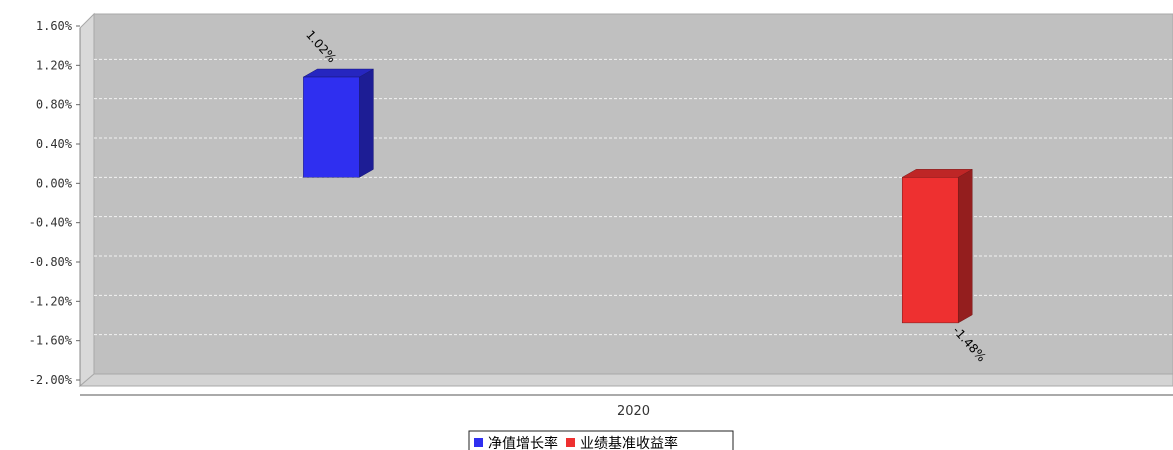 The image size is (1173, 450). Describe the element at coordinates (523, 442) in the screenshot. I see `legend-label: 净值增长率` at that location.